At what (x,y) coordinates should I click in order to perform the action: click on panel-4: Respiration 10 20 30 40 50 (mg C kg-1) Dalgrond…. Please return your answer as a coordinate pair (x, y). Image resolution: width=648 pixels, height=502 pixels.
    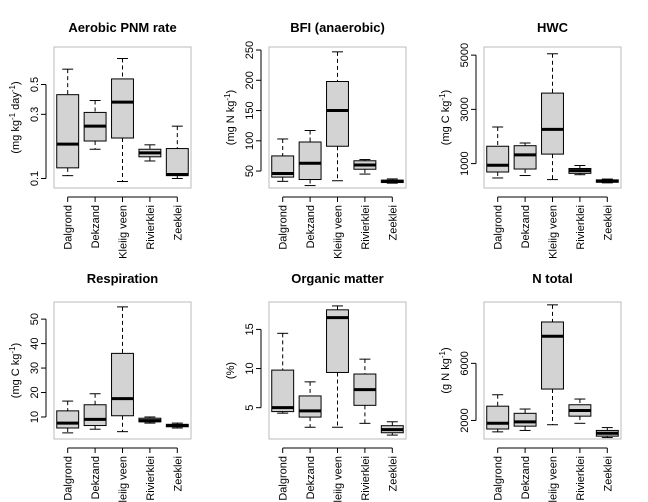
    Looking at the image, I should click on (100, 386).